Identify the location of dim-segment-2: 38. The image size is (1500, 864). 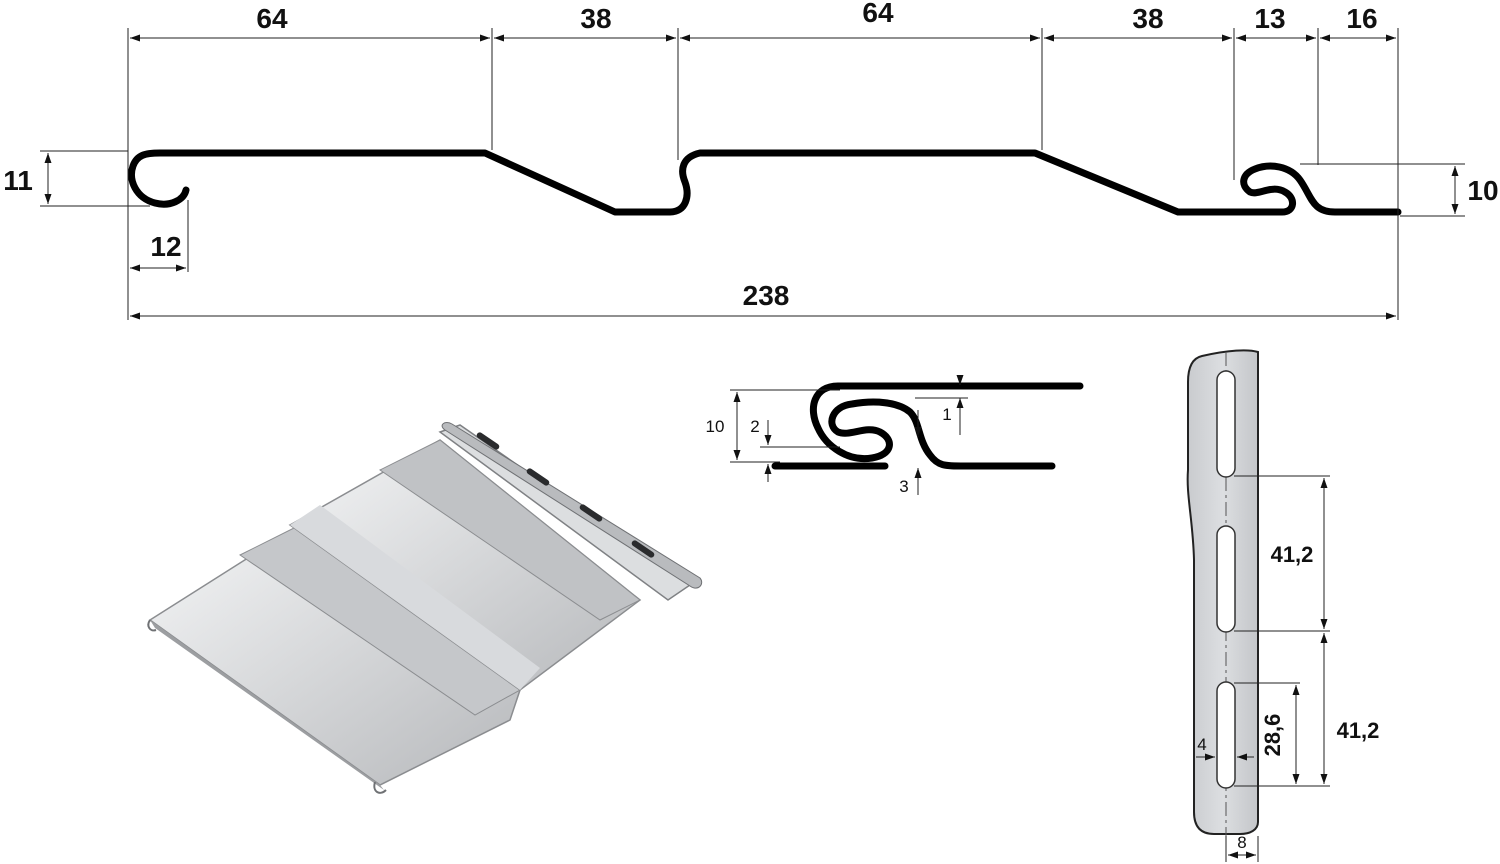
(595, 18).